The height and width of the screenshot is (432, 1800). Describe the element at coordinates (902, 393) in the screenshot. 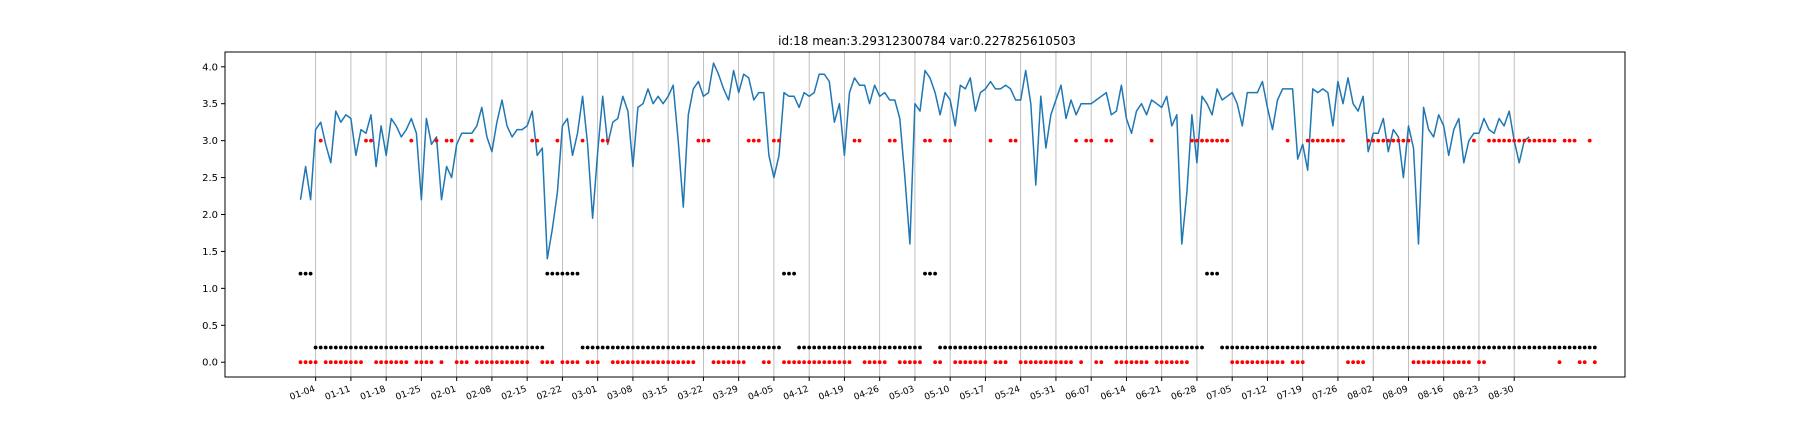

I see `x-tick-label: 05-03` at that location.